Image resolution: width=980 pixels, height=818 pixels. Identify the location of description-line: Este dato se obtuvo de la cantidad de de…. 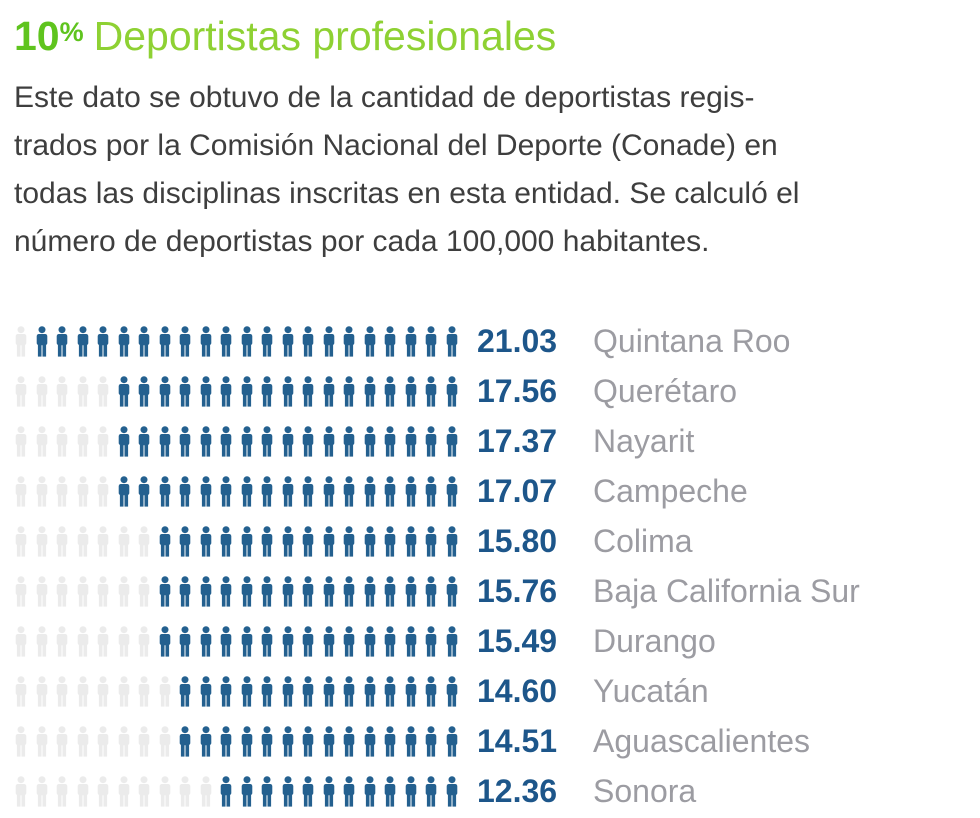
(384, 97).